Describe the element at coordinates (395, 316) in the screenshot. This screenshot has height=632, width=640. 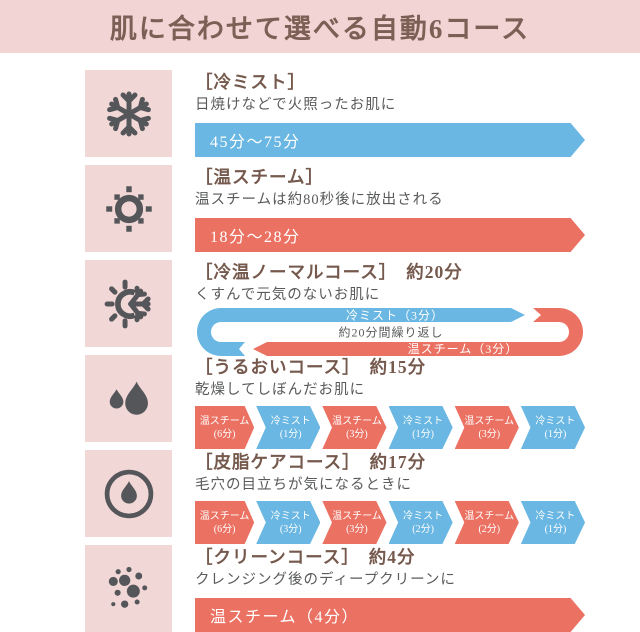
I see `loop-top-label: 冷ミスト（3分）` at that location.